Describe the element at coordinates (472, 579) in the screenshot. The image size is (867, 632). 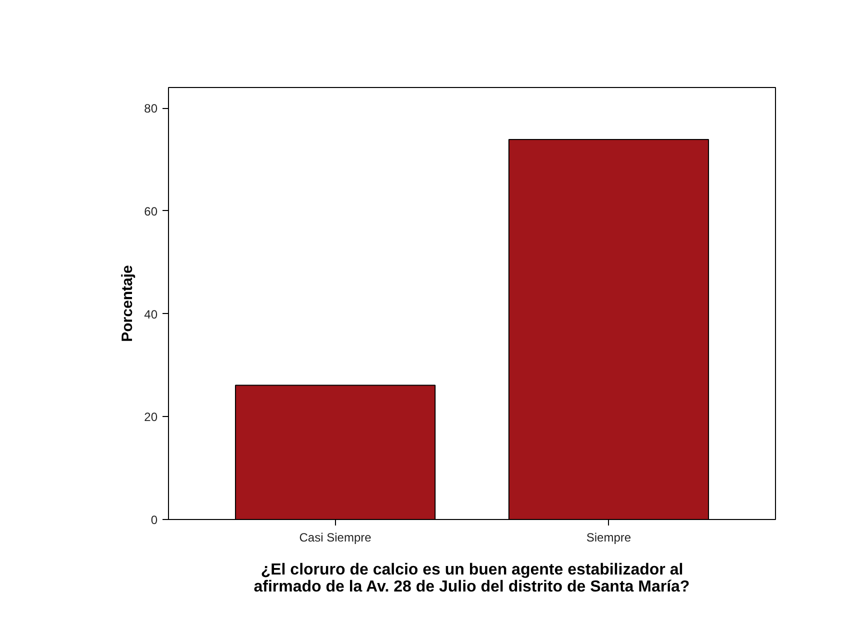
I see `x-axis-title: ¿El cloruro de calcio es un buen agente estabilizador al afirmado de la Av. 28 de Julio del distrito de Santa María?` at that location.